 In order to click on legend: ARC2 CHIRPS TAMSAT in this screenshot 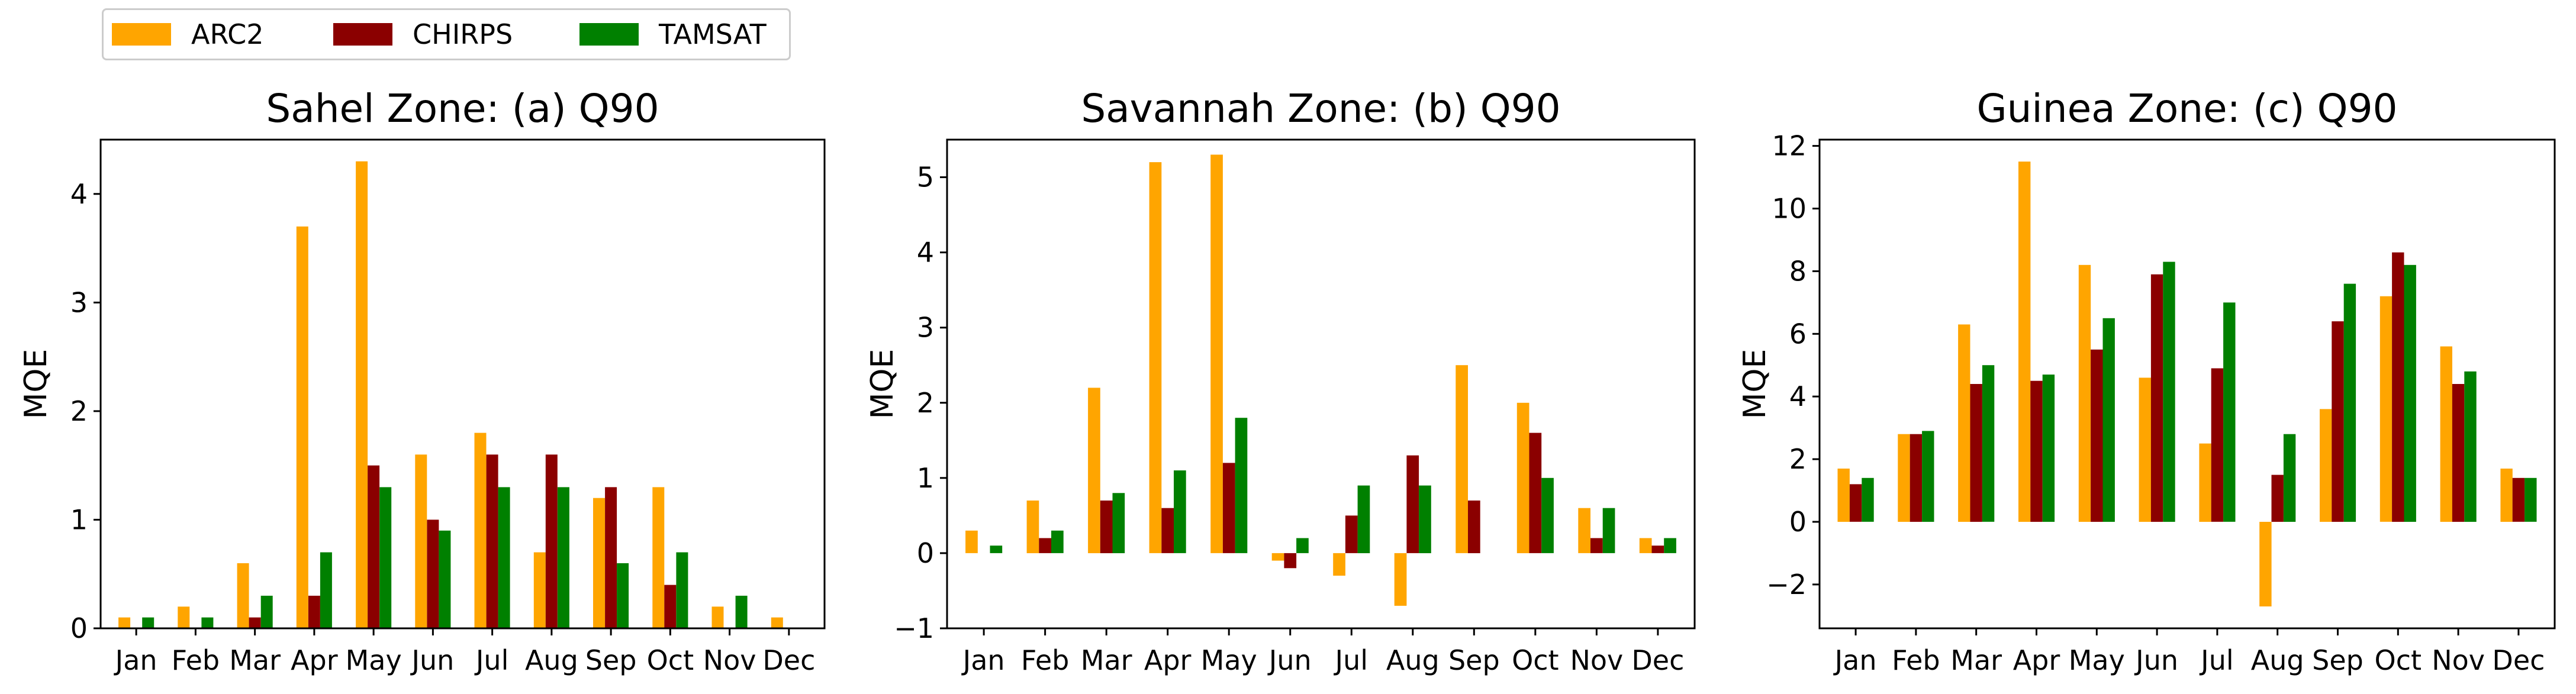, I will do `click(447, 34)`.